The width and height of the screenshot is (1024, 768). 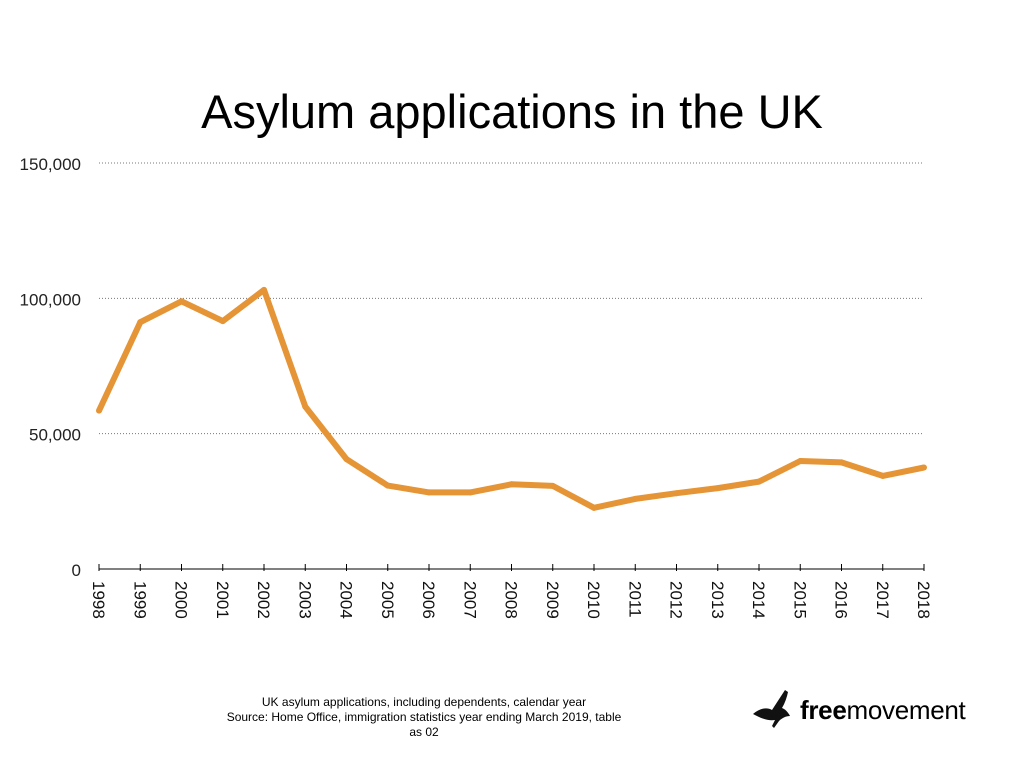 I want to click on x-tick-label: 2017, so click(x=882, y=600).